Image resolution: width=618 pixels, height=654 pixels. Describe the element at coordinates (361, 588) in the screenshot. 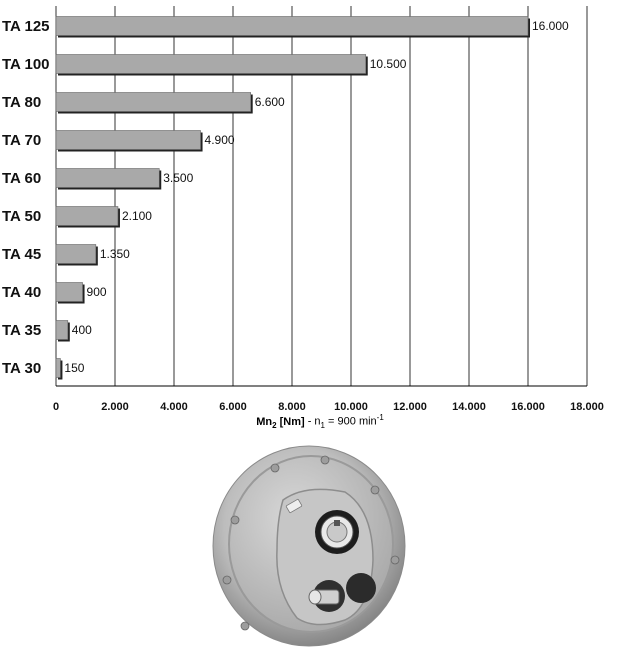

I see `plug-cover` at that location.